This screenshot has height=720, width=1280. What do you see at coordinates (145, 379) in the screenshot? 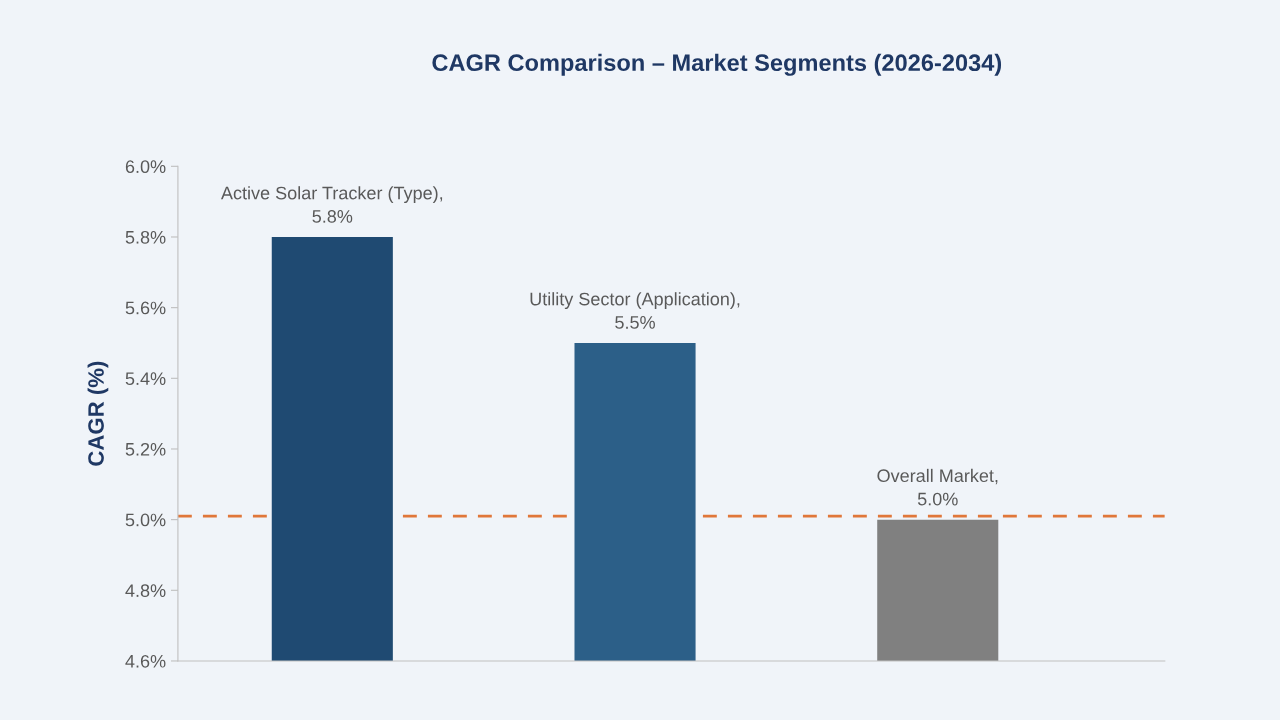
I see `y-tick-label: 5.4%` at bounding box center [145, 379].